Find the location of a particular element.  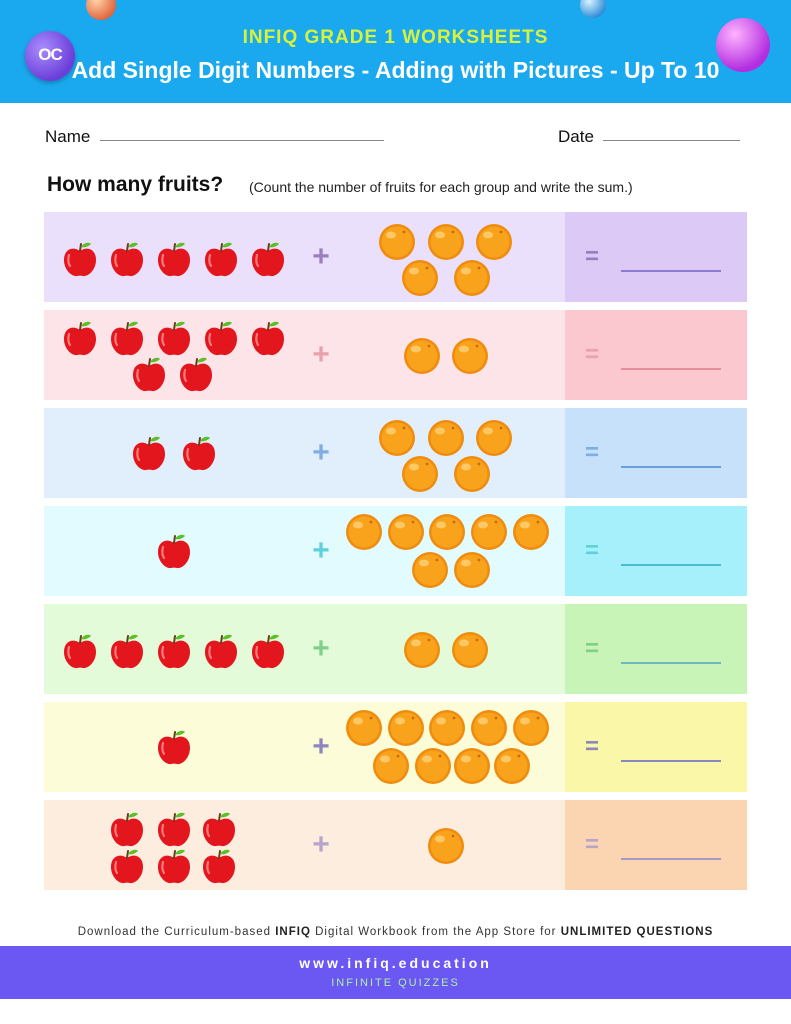

decorative-ball-orange is located at coordinates (101, 10).